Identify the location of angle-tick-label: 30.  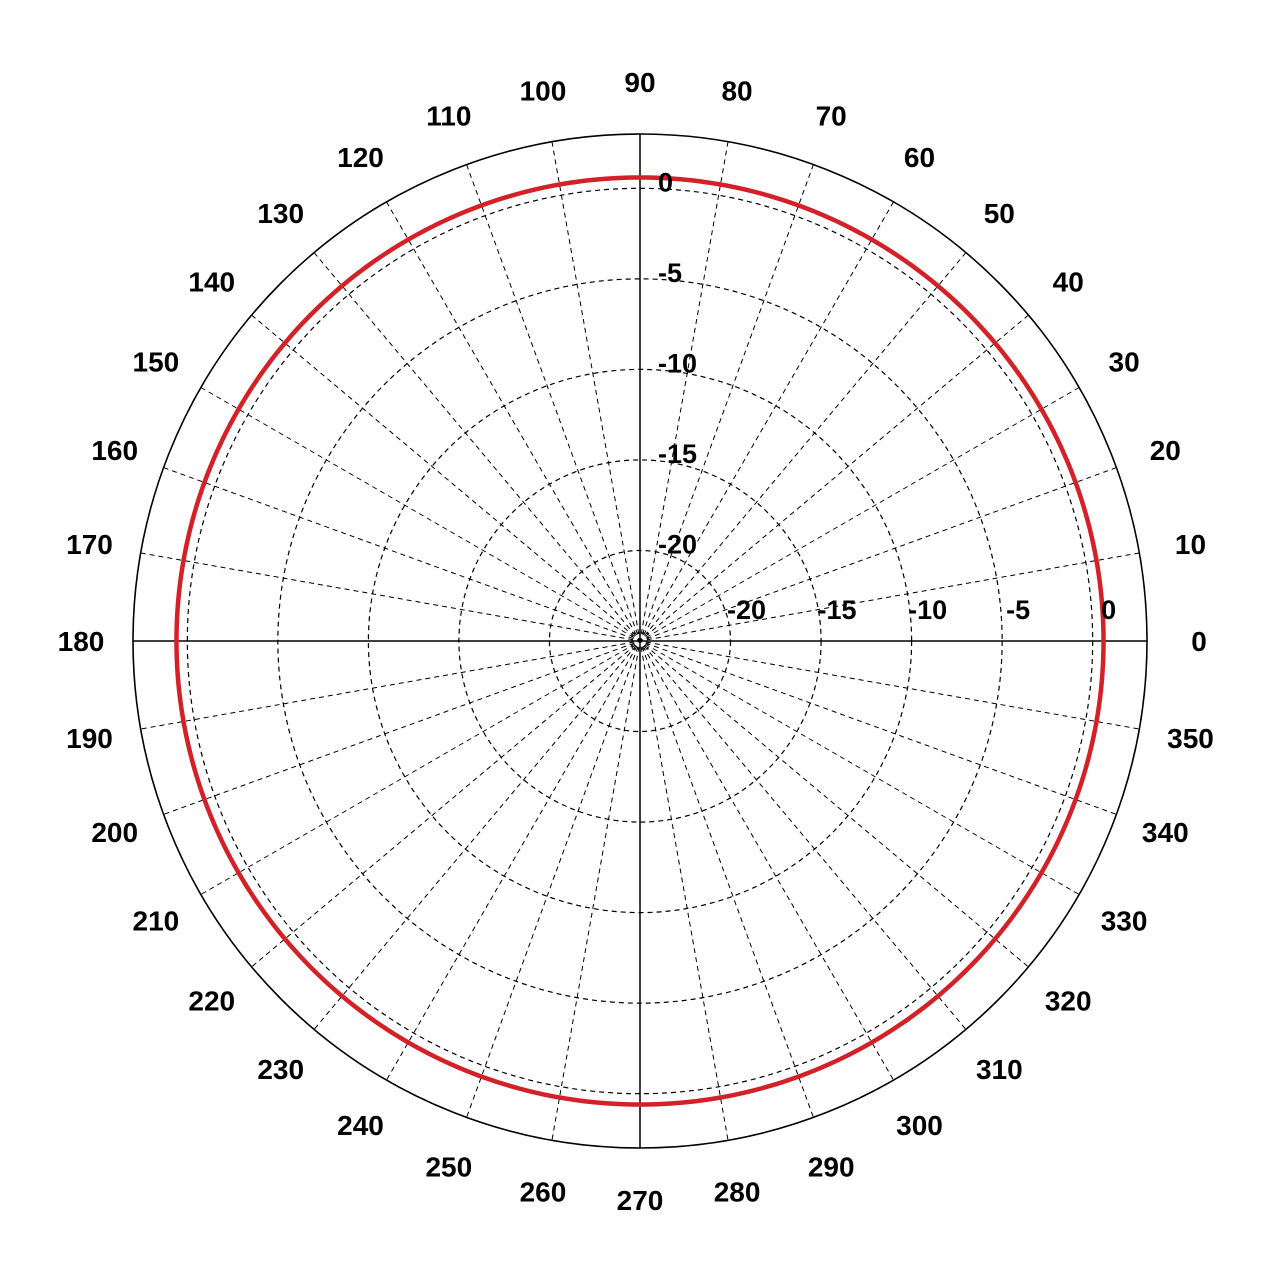
(1124, 362).